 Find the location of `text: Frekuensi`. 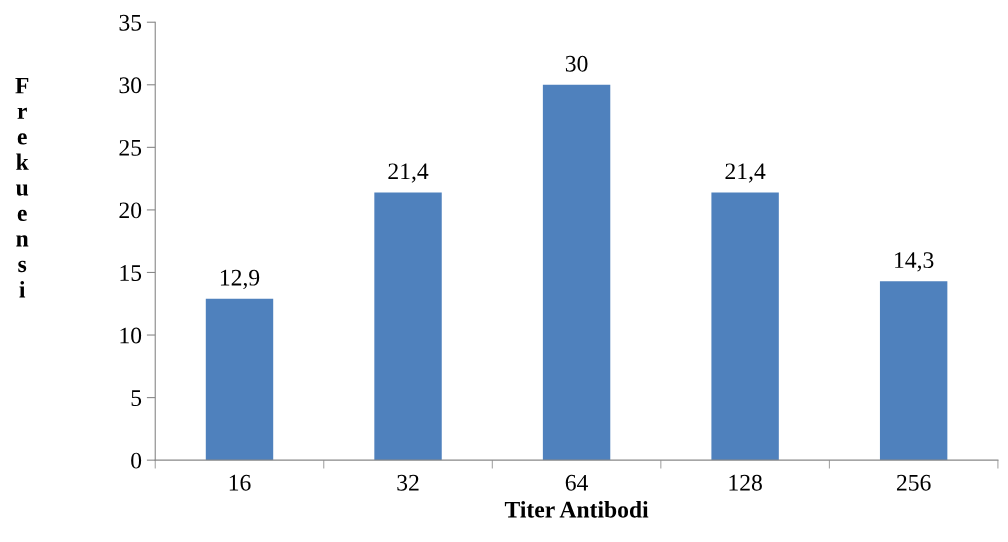

text: Frekuensi is located at coordinates (22, 187).